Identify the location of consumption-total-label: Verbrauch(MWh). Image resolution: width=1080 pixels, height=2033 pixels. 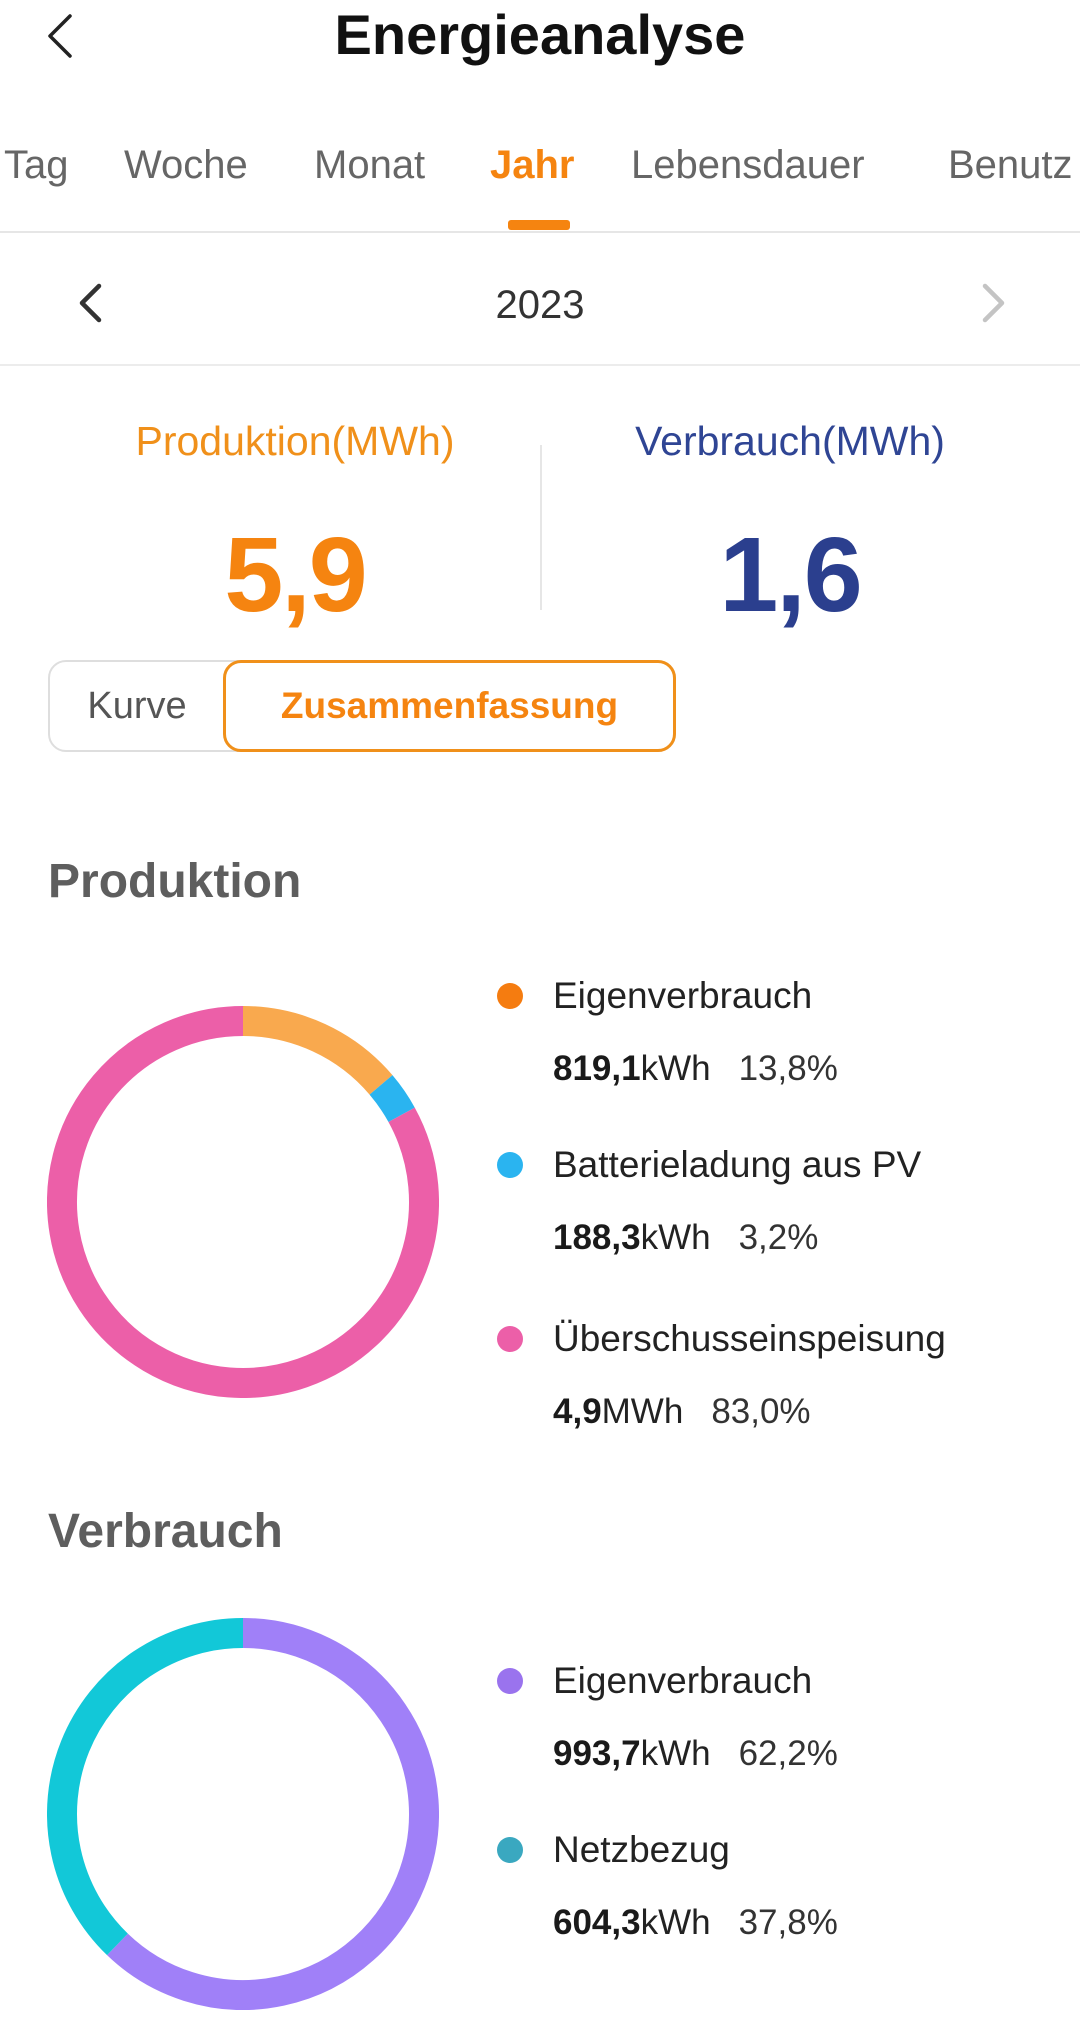
(790, 441).